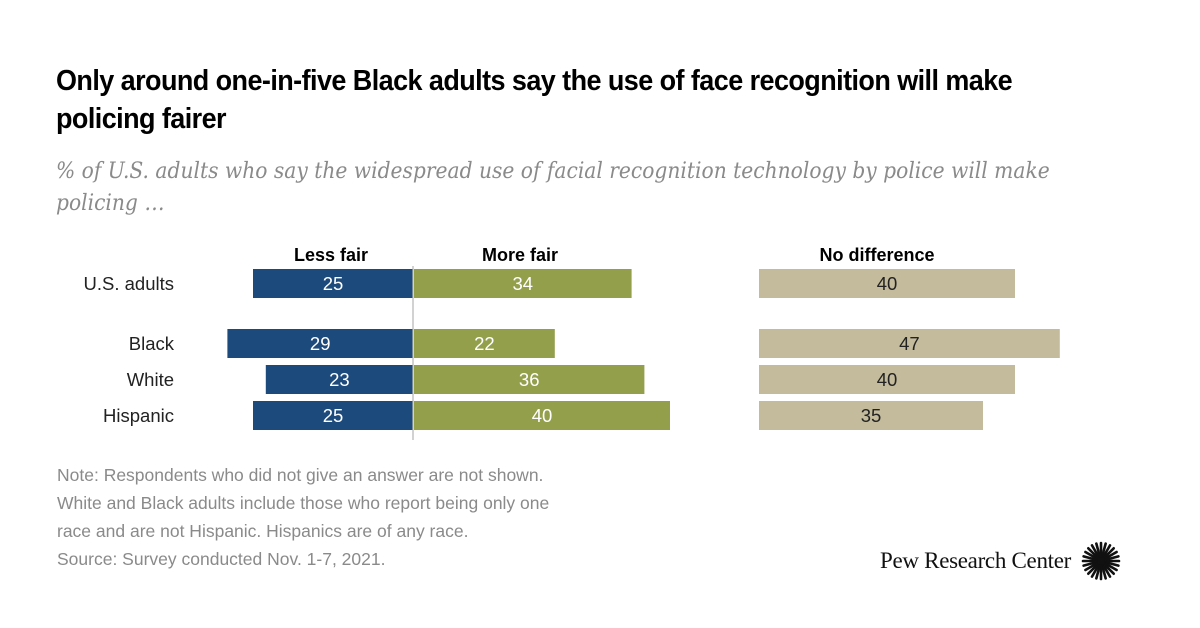 The height and width of the screenshot is (628, 1200). What do you see at coordinates (129, 283) in the screenshot?
I see `category-label-u-s-adults: U.S. adults` at bounding box center [129, 283].